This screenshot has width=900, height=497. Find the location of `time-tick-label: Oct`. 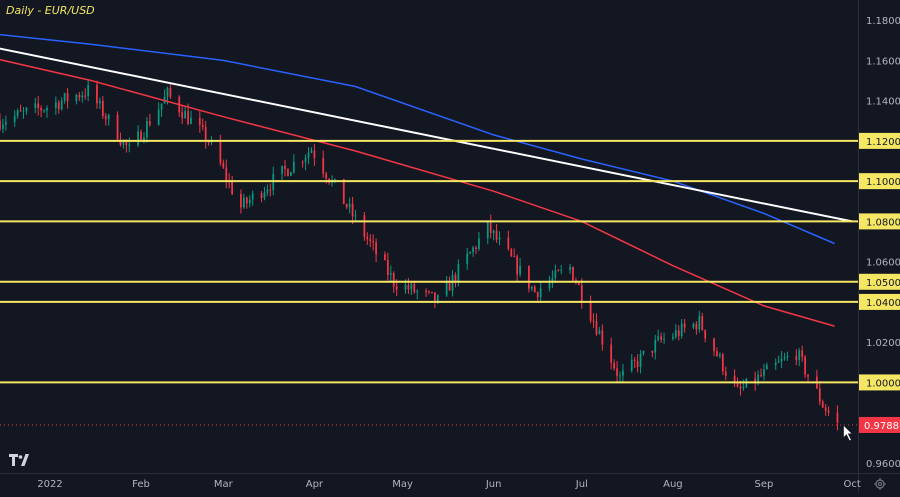

time-tick-label: Oct is located at coordinates (851, 484).